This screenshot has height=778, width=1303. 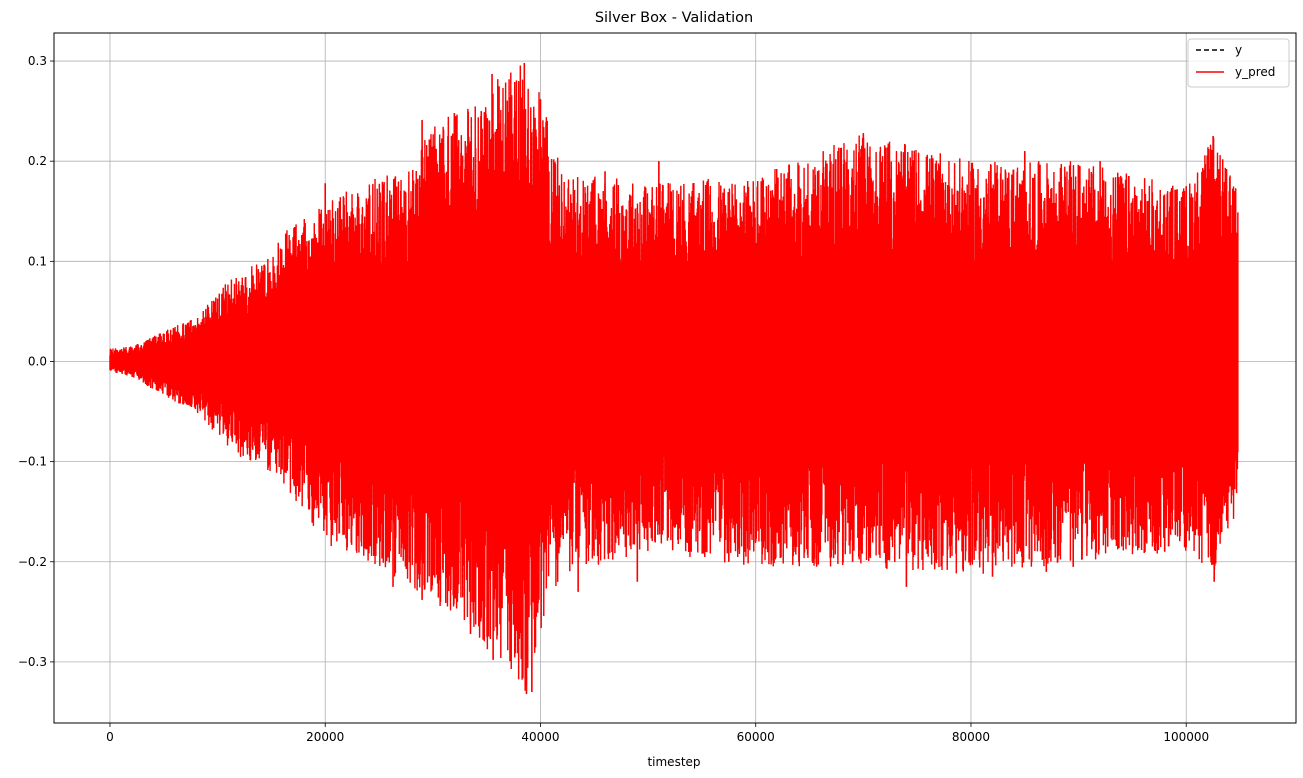 I want to click on chart-title: Silver Box - Validation, so click(x=674, y=18).